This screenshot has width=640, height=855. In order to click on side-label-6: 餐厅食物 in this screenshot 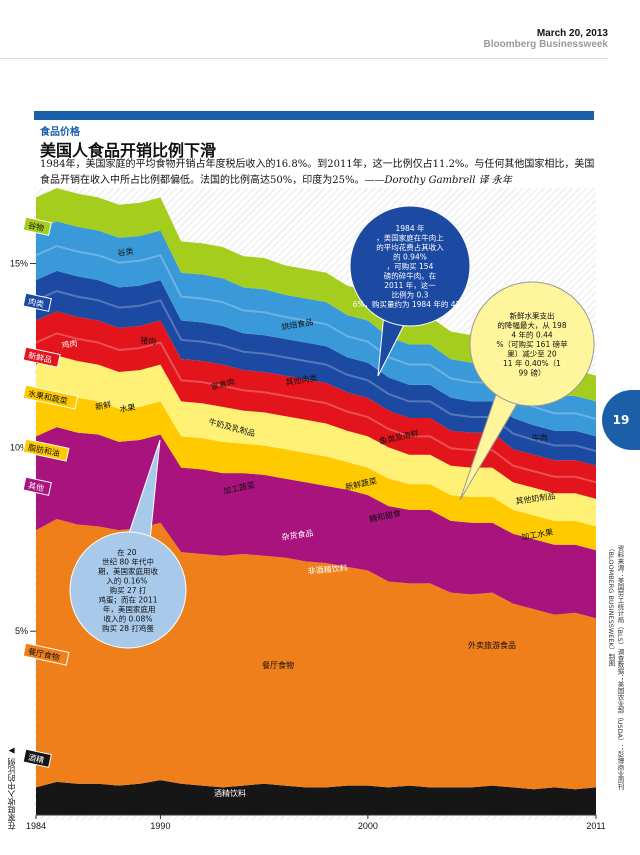, I will do `click(46, 654)`.